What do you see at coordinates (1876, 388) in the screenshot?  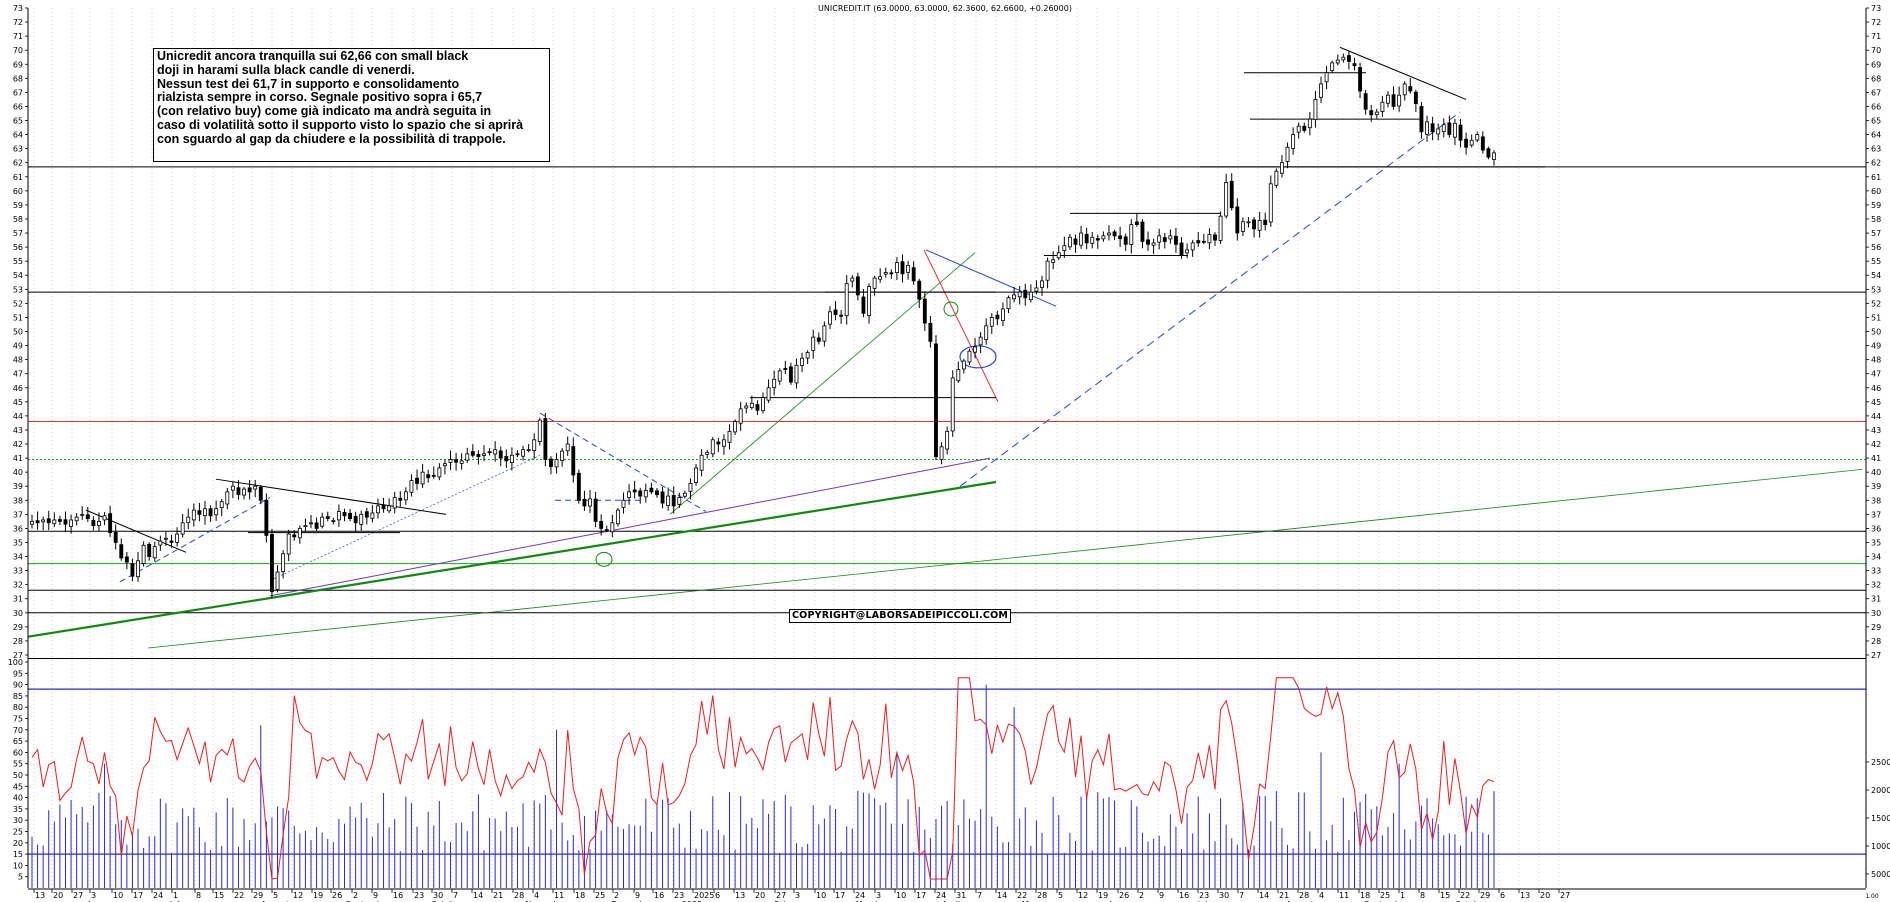 I see `price-tick-label-right: 46` at bounding box center [1876, 388].